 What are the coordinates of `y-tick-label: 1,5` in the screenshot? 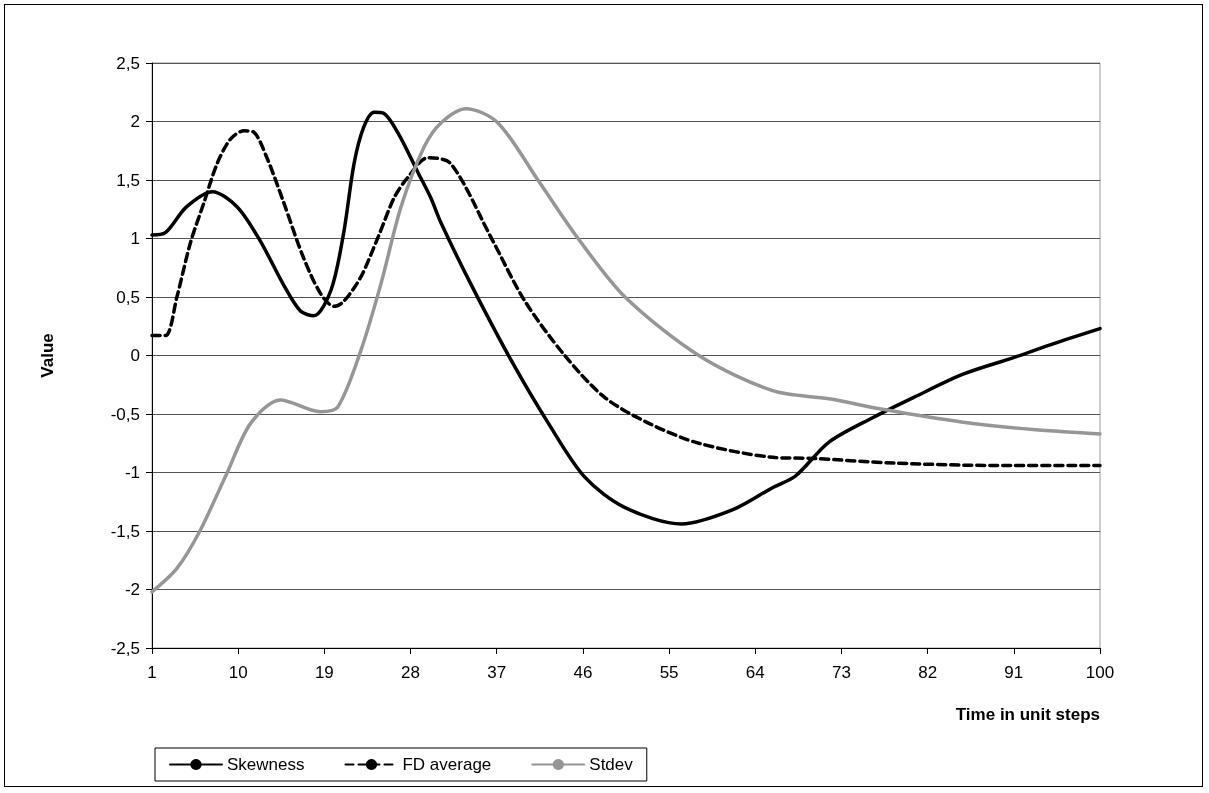 It's located at (128, 180).